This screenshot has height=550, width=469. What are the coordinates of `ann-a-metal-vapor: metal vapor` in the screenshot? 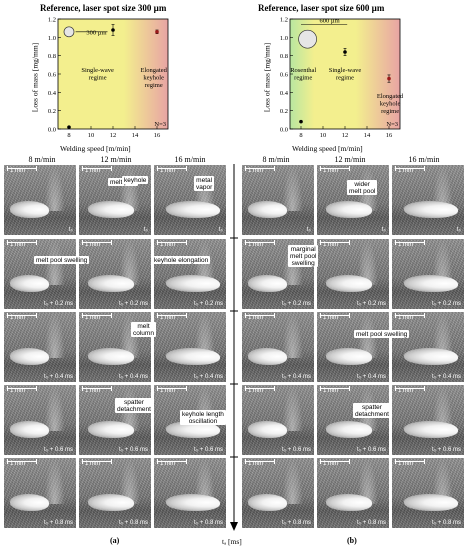 It's located at (204, 183).